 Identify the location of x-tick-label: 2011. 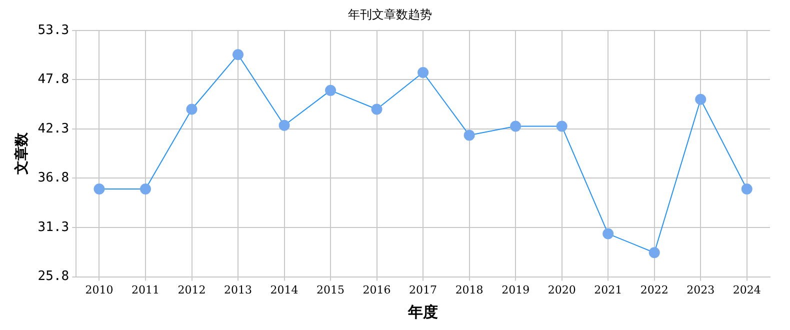
(145, 289).